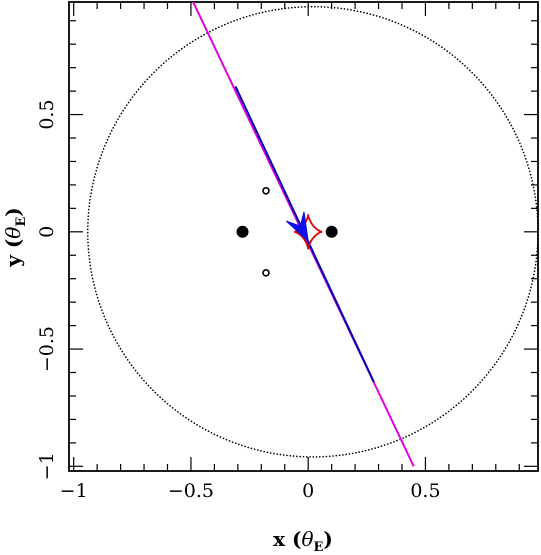 This screenshot has width=541, height=555. Describe the element at coordinates (47, 232) in the screenshot. I see `y-tick-label: 0` at that location.